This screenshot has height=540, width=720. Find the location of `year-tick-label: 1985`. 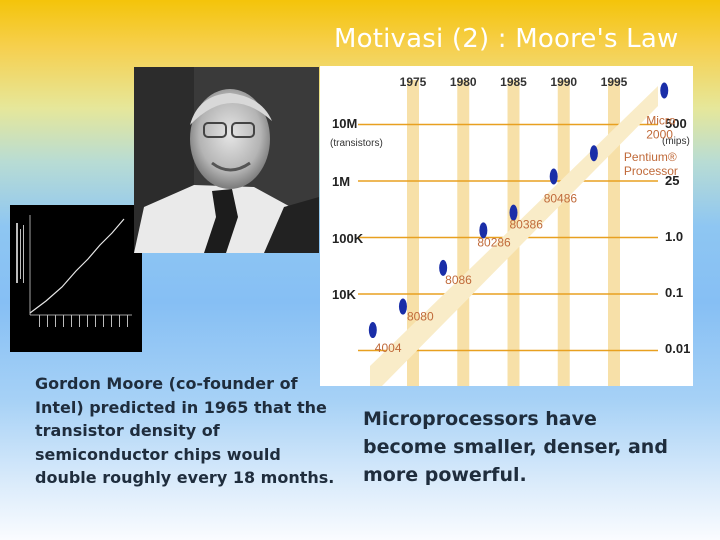

year-tick-label: 1985 is located at coordinates (513, 82).